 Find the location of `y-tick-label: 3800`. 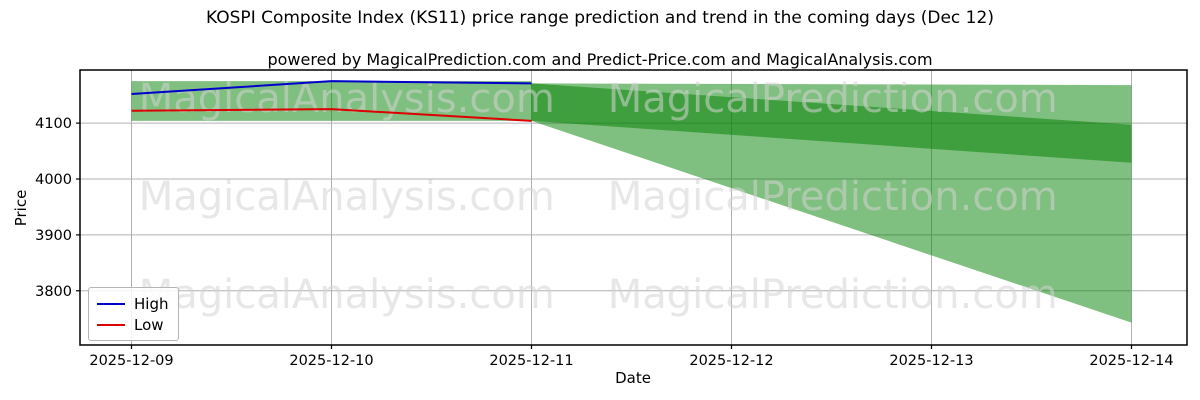

y-tick-label: 3800 is located at coordinates (53, 292).